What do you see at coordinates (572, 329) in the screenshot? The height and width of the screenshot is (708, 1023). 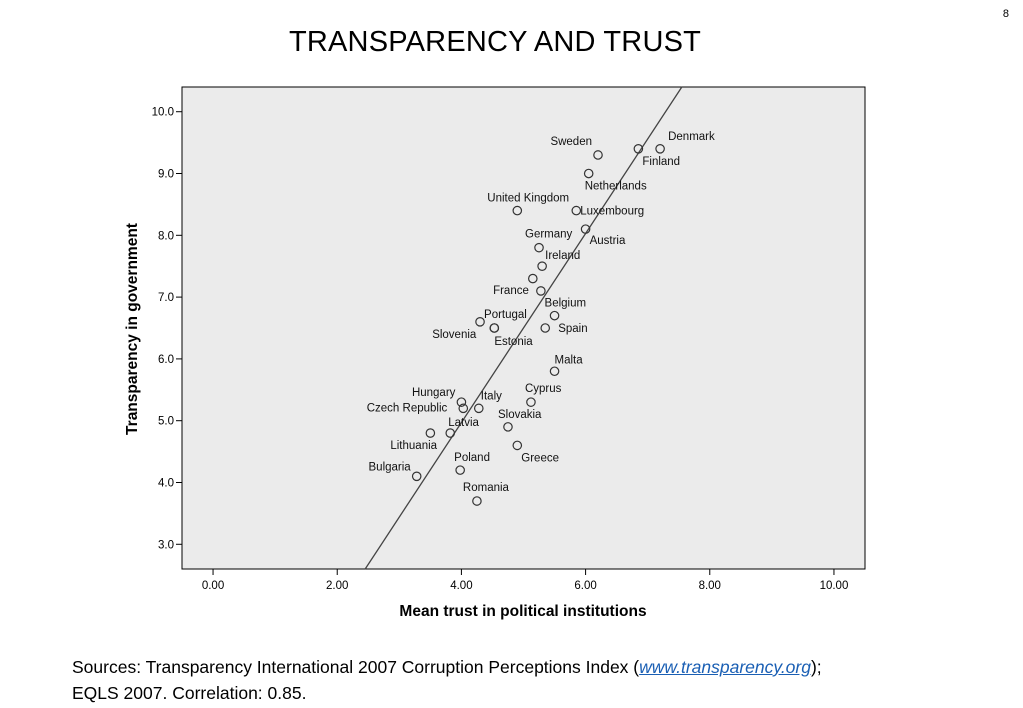 I see `point-label: Spain` at bounding box center [572, 329].